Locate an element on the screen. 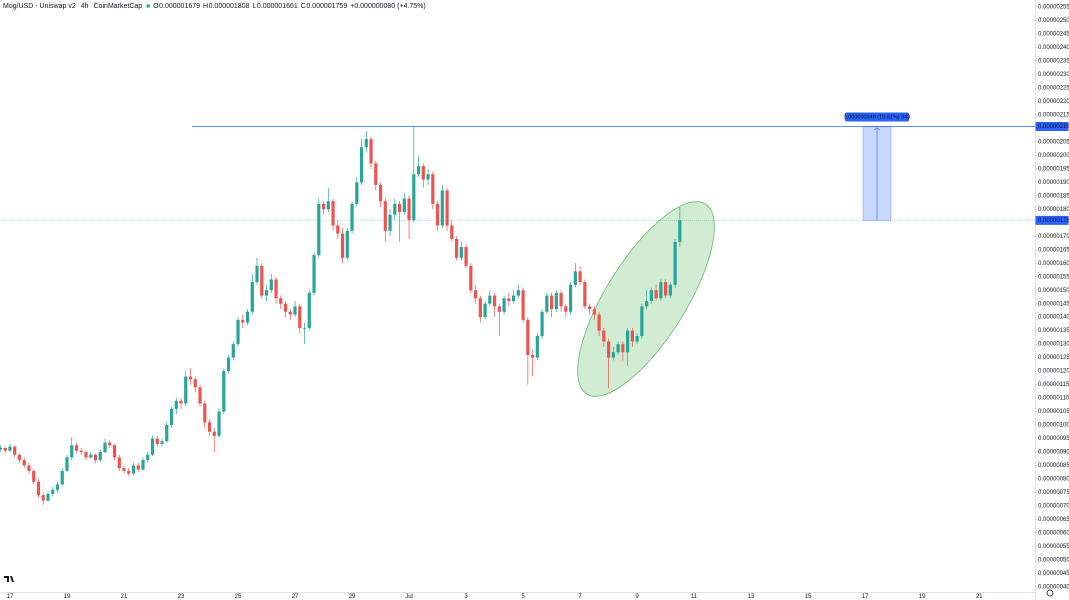  highlight-ellipse is located at coordinates (646, 299).